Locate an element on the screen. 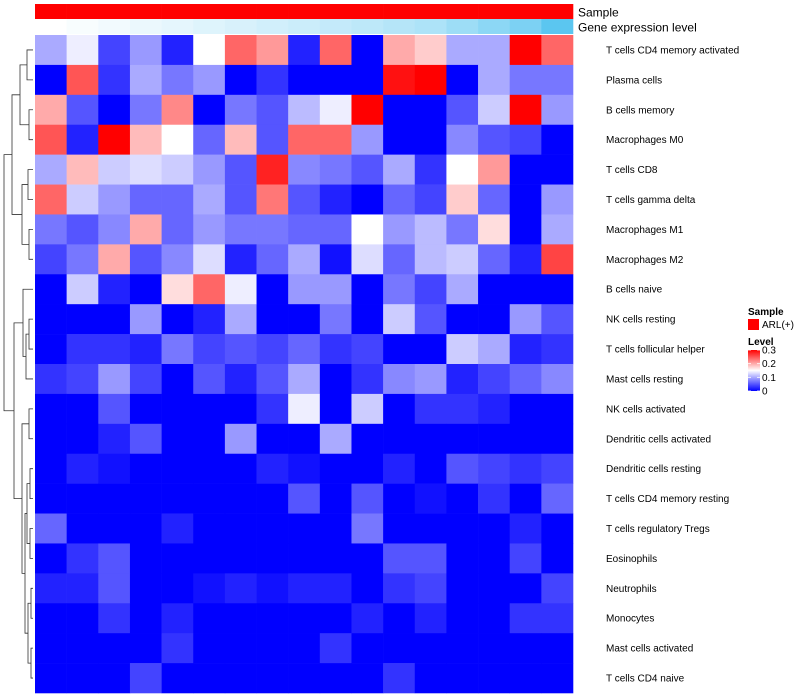 The width and height of the screenshot is (800, 700). row-label: B cells naive is located at coordinates (634, 290).